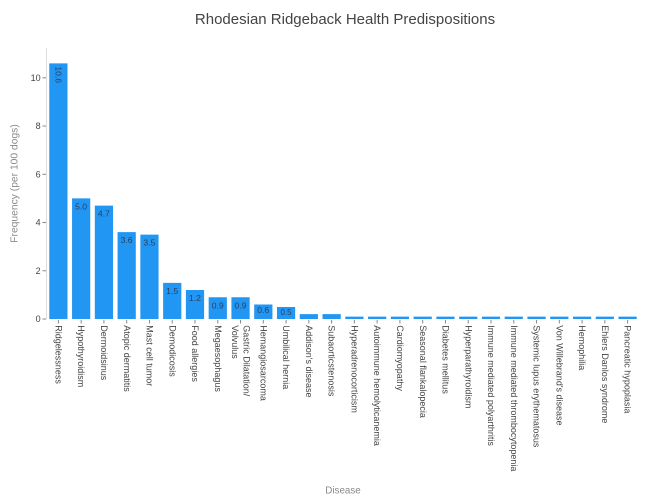  Describe the element at coordinates (36, 78) in the screenshot. I see `svg-text: 10` at that location.